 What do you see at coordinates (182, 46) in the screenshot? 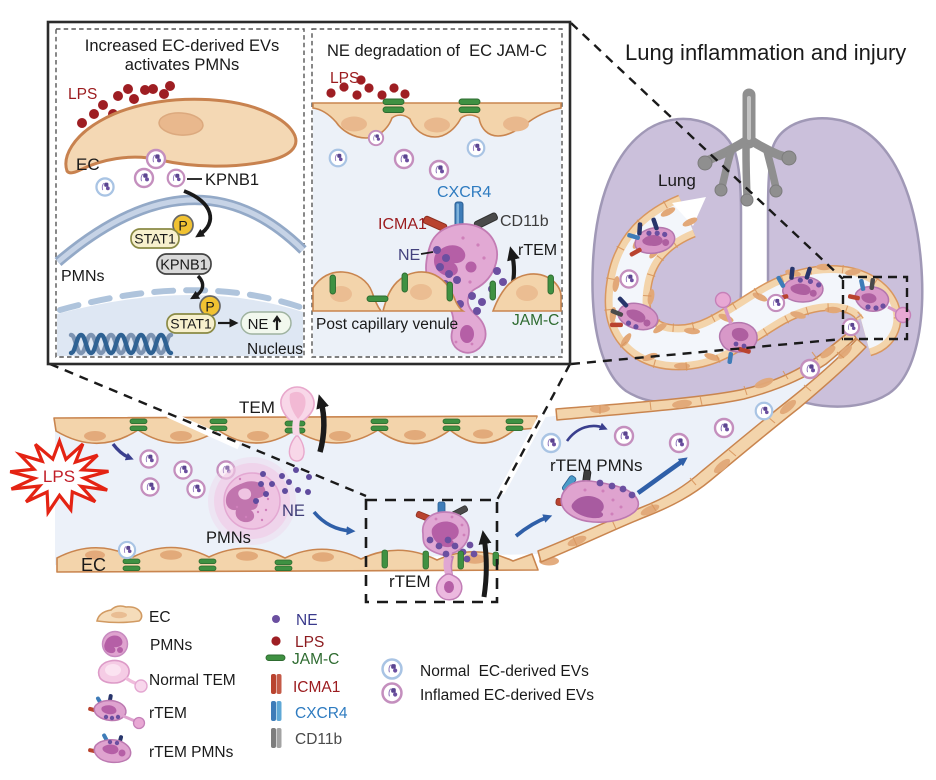
I see `svg-text: Increased EC-derived EVs` at bounding box center [182, 46].